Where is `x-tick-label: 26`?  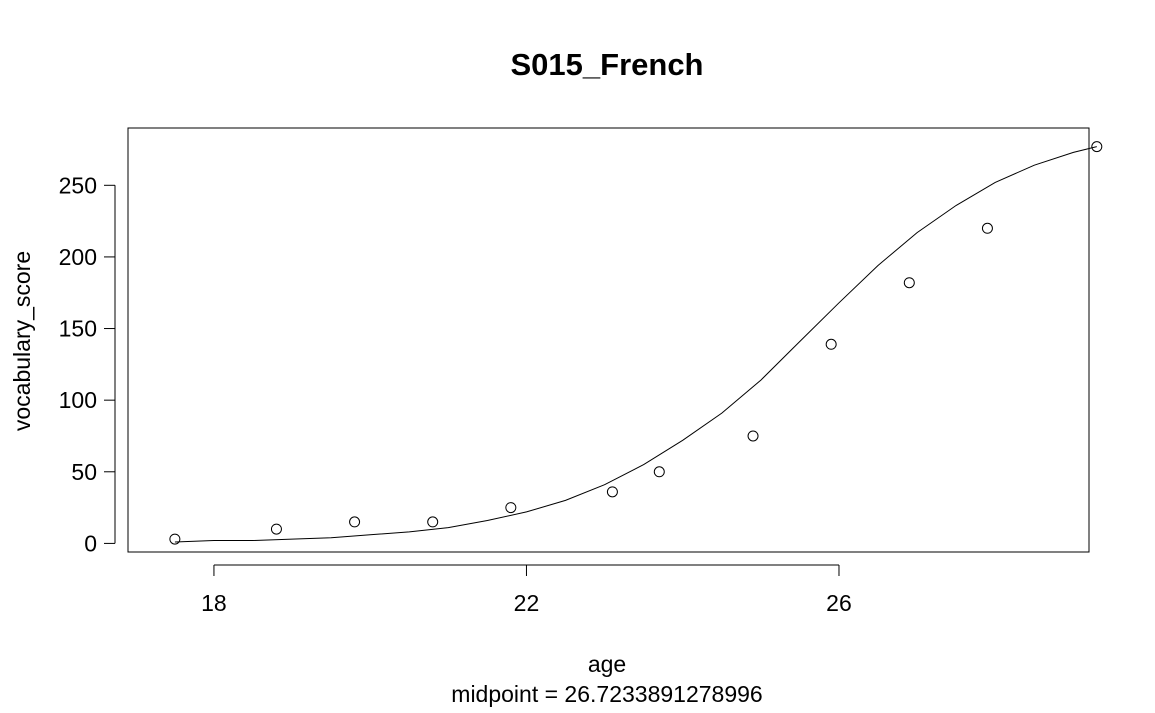
x-tick-label: 26 is located at coordinates (839, 603).